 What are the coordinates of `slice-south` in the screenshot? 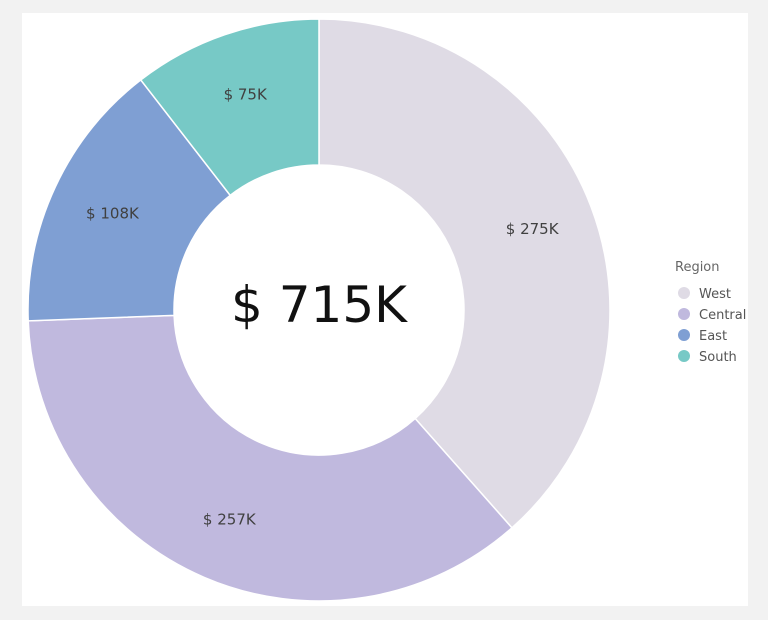 It's located at (229, 107).